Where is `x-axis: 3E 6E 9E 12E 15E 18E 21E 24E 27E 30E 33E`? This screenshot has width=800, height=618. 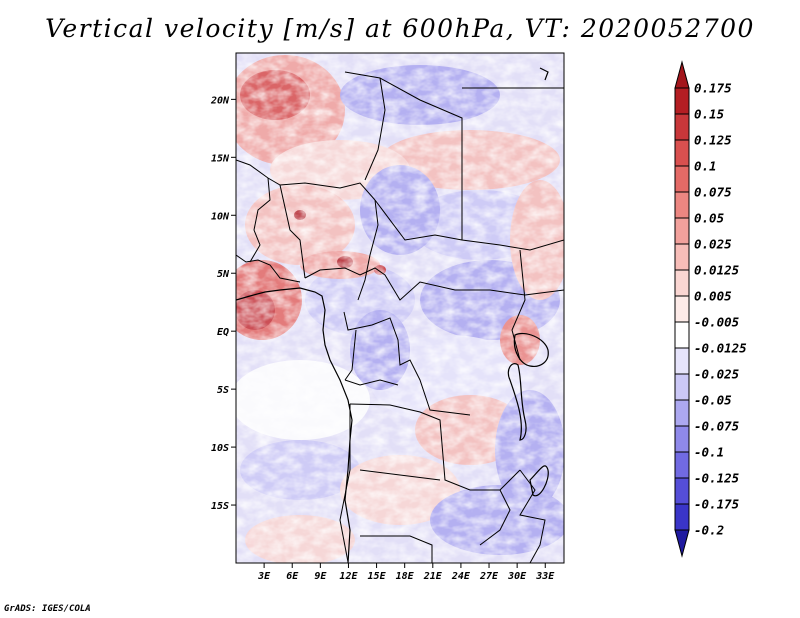
x-axis: 3E 6E 9E 12E 15E 18E 21E 24E 27E 30E 33E is located at coordinates (406, 572).